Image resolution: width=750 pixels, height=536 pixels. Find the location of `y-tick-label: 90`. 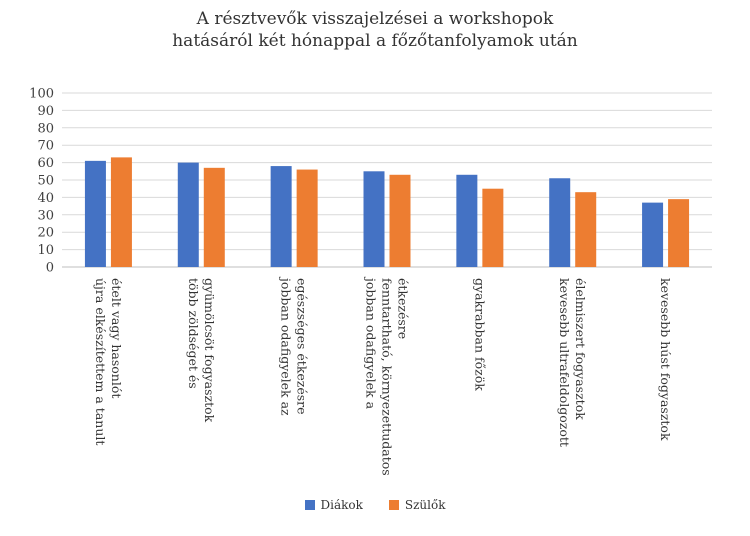

y-tick-label: 90 is located at coordinates (45, 111).